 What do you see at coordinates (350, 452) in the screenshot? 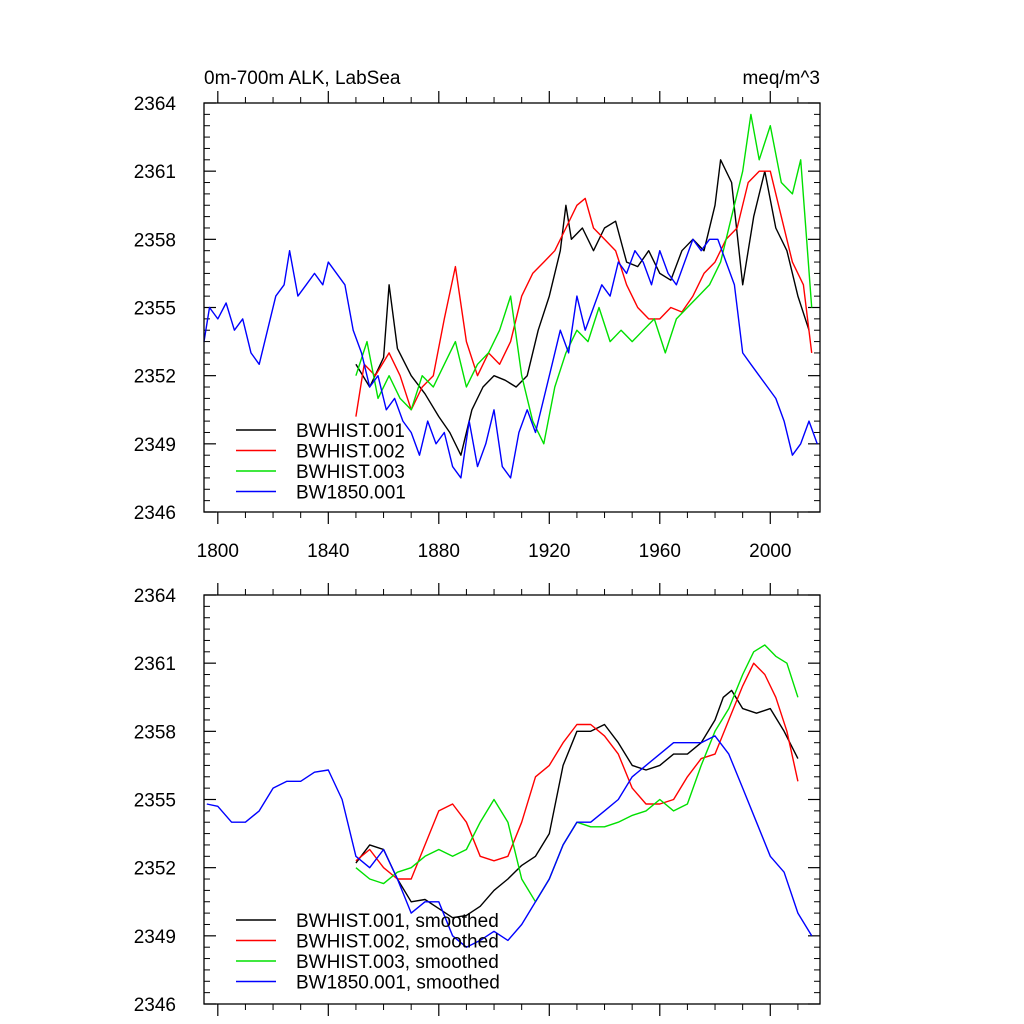
I see `legend-label: BWHIST.002` at bounding box center [350, 452].